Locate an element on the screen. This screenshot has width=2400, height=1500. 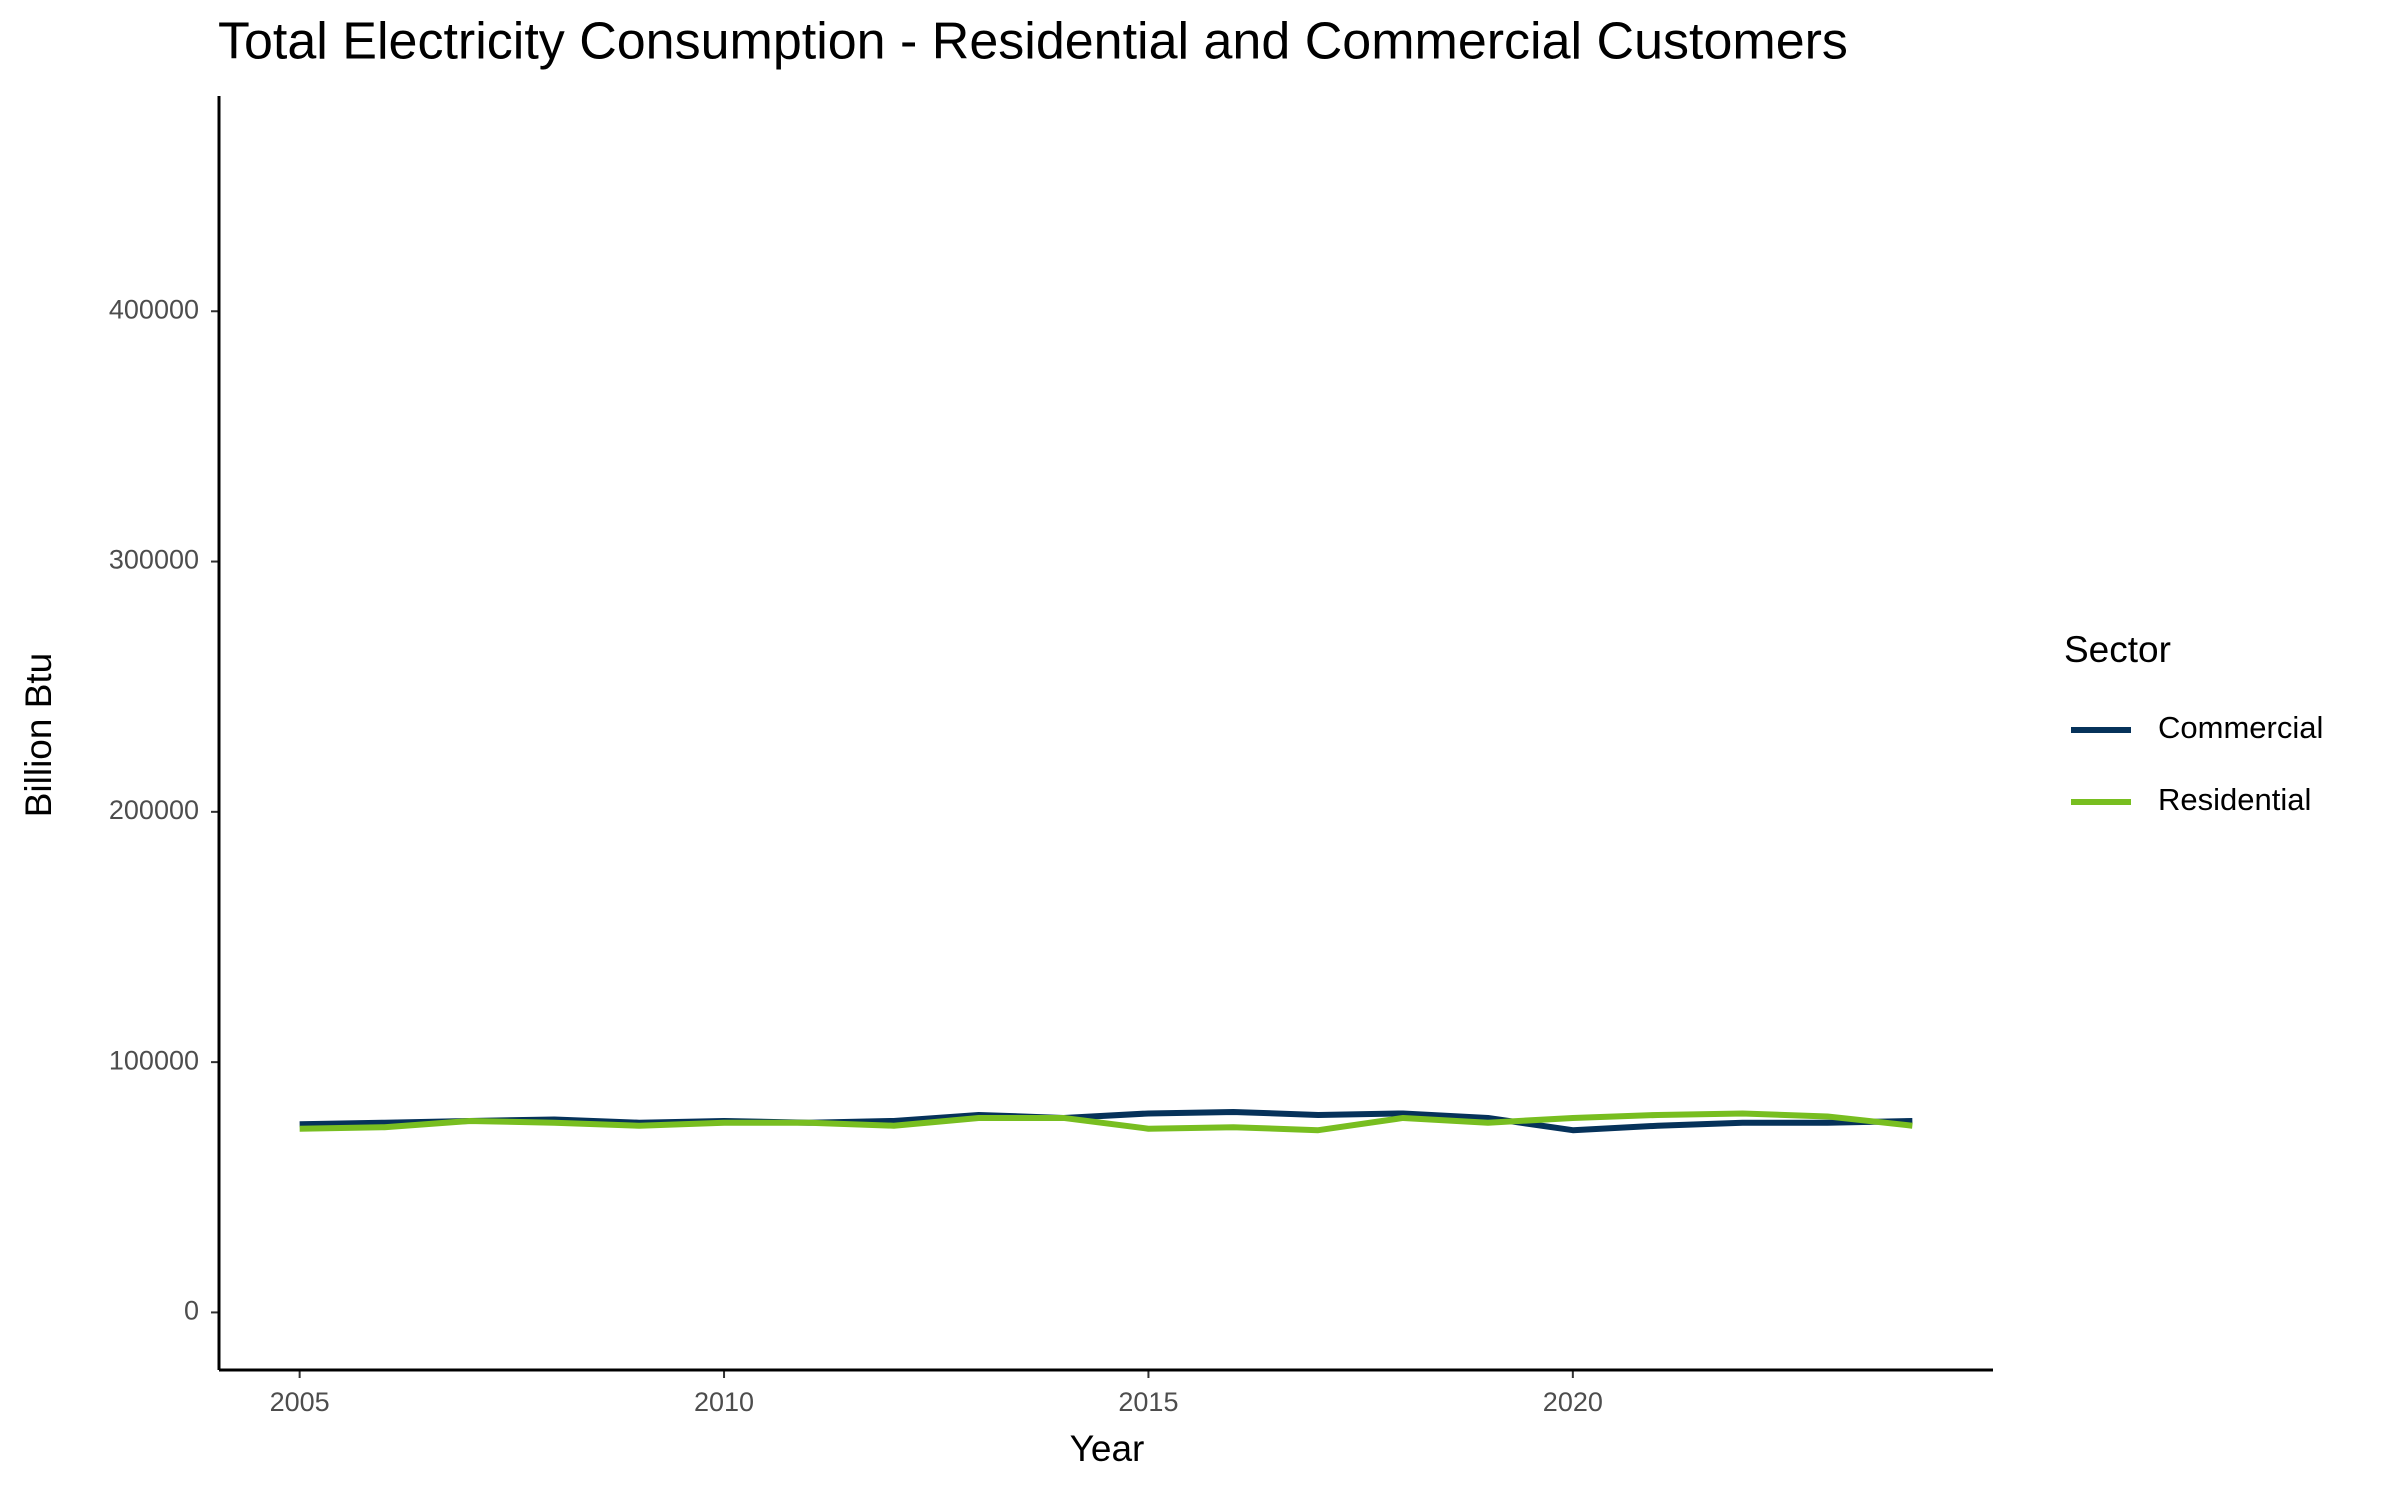
y-tick-label: 300000 is located at coordinates (154, 560).